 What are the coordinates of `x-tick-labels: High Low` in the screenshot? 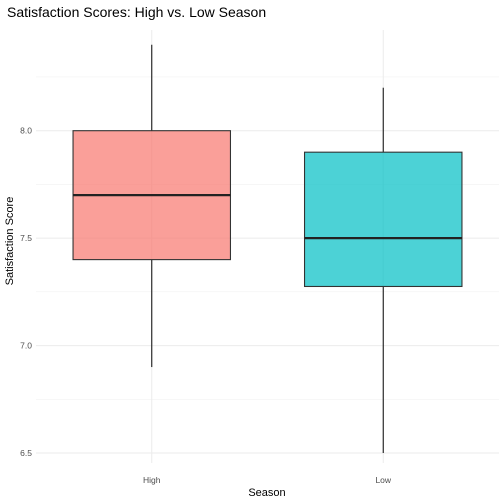 It's located at (267, 480).